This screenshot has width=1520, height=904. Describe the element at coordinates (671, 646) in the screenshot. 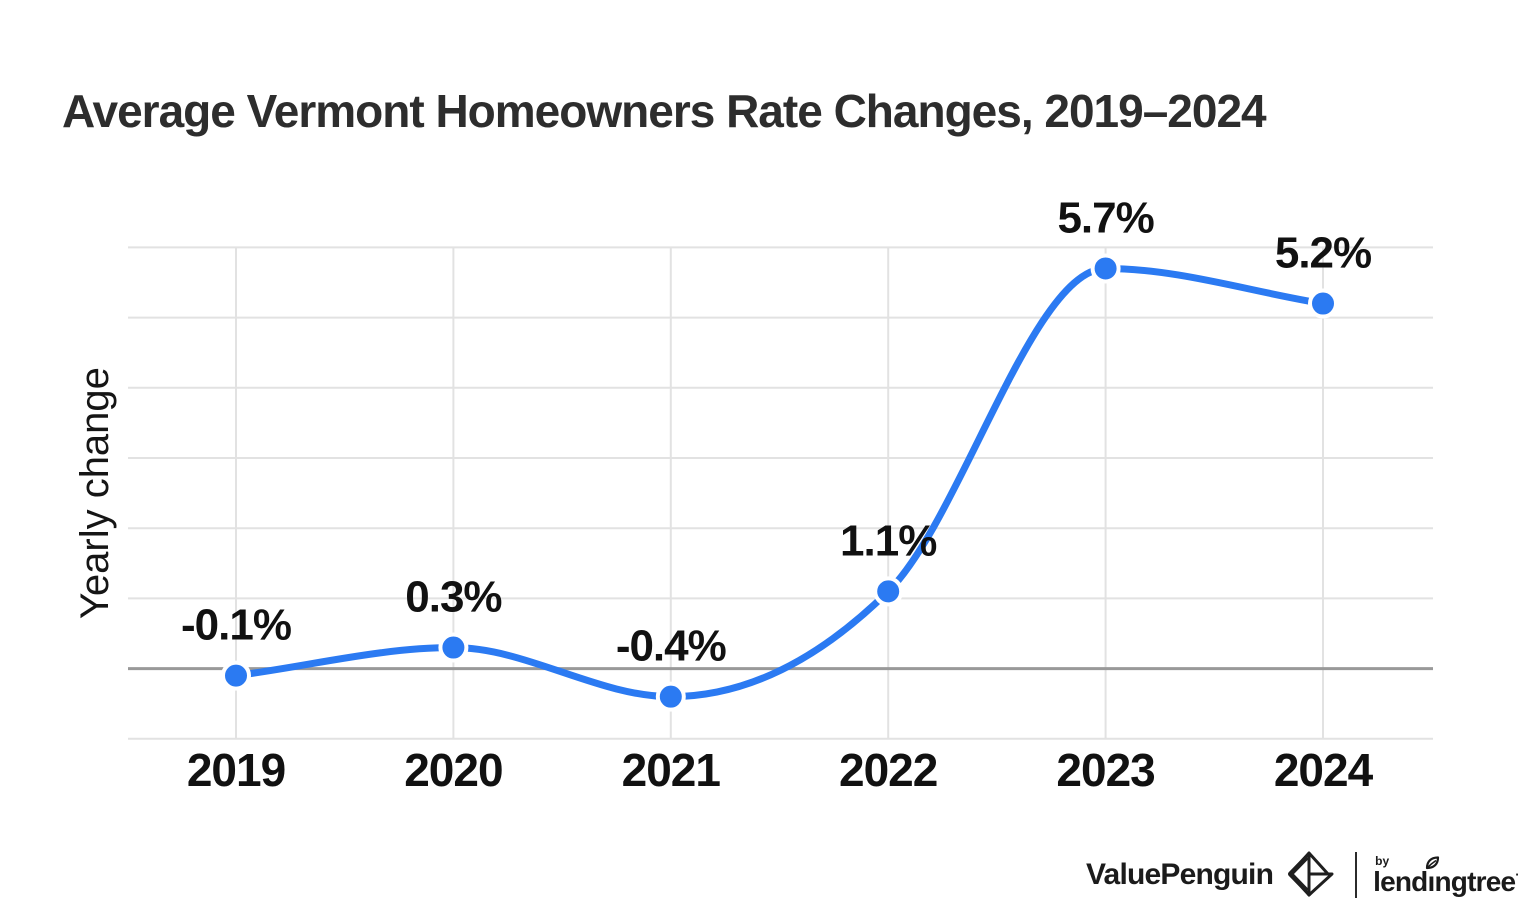

I see `data-label-2021: -0.4%` at that location.